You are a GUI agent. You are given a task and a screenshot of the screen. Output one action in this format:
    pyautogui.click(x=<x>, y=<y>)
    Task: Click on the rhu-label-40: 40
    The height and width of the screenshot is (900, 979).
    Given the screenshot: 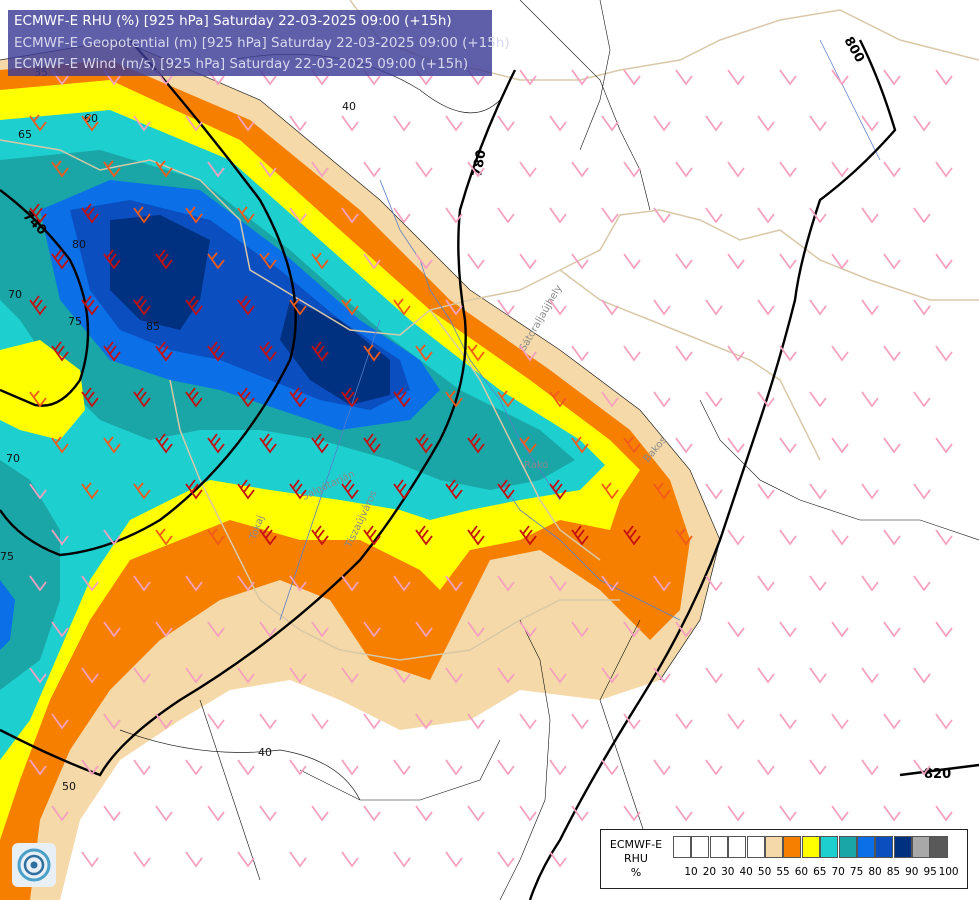 What is the action you would take?
    pyautogui.click(x=349, y=106)
    